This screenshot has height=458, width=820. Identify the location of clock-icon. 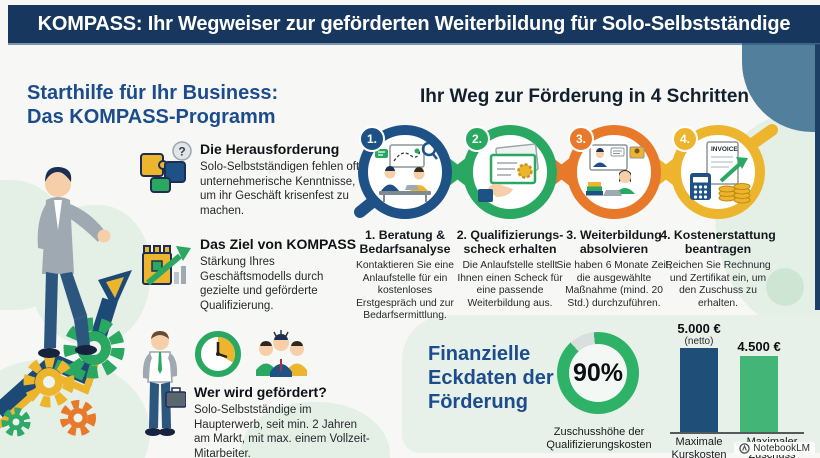
(218, 354).